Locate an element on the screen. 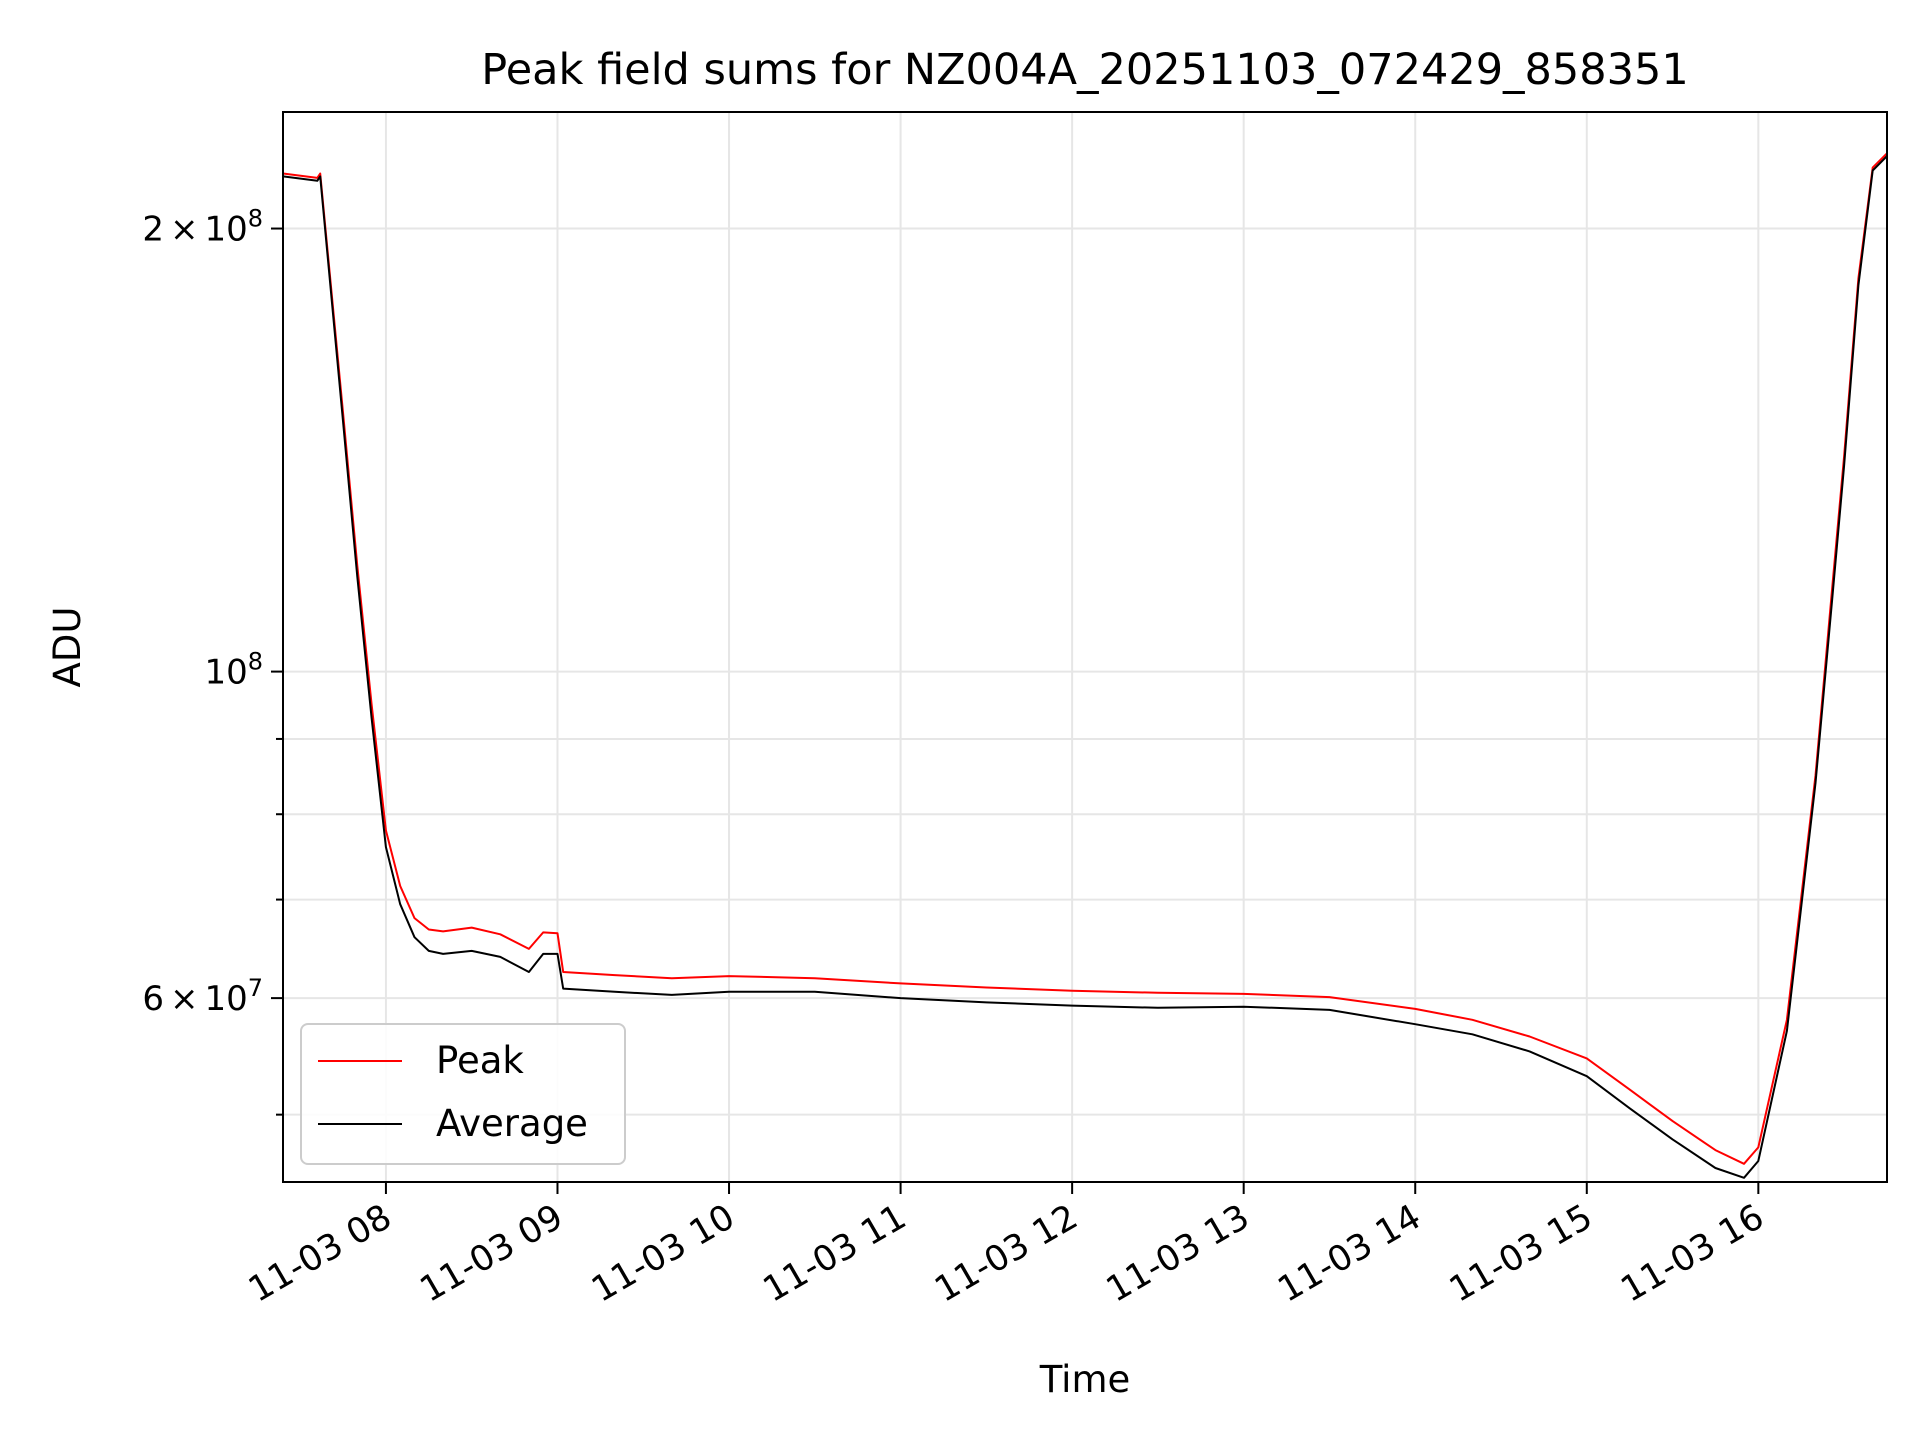 This screenshot has width=1920, height=1440. y-axis-label: ADU is located at coordinates (67, 647).